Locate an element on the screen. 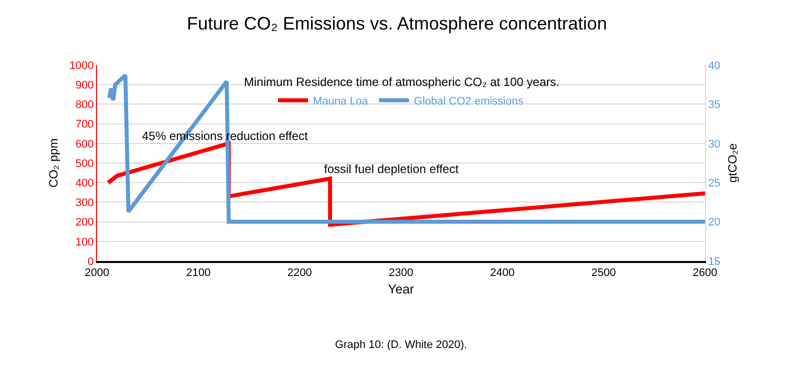 This screenshot has height=376, width=794. y-tick-label: 300 is located at coordinates (84, 203).